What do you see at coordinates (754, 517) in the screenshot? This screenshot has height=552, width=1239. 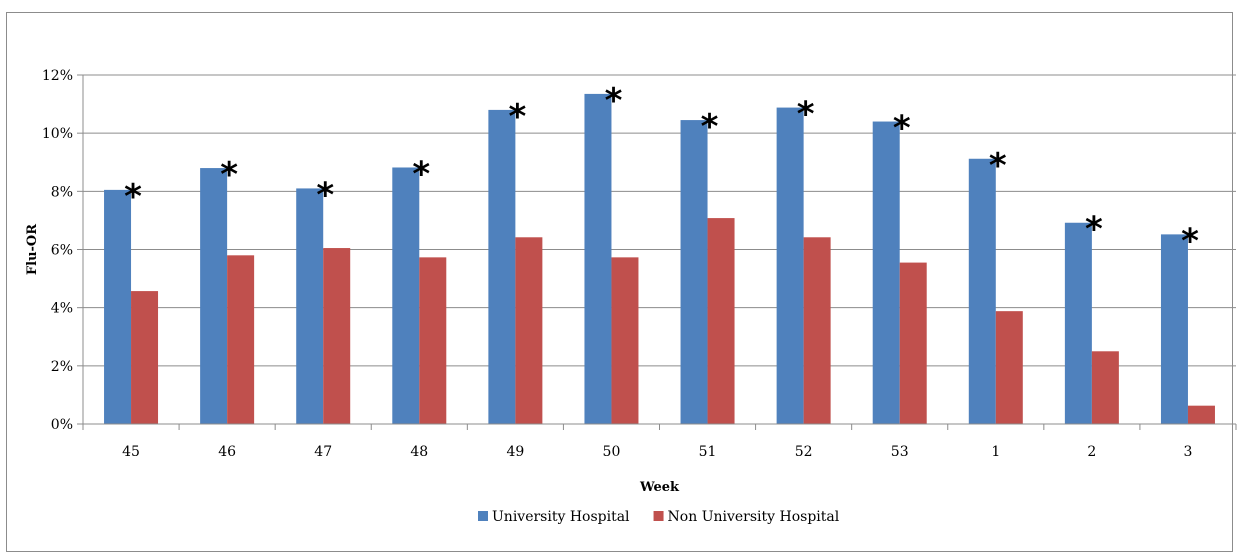 I see `legend-label-non-university-hospital: Non University Hospital` at bounding box center [754, 517].